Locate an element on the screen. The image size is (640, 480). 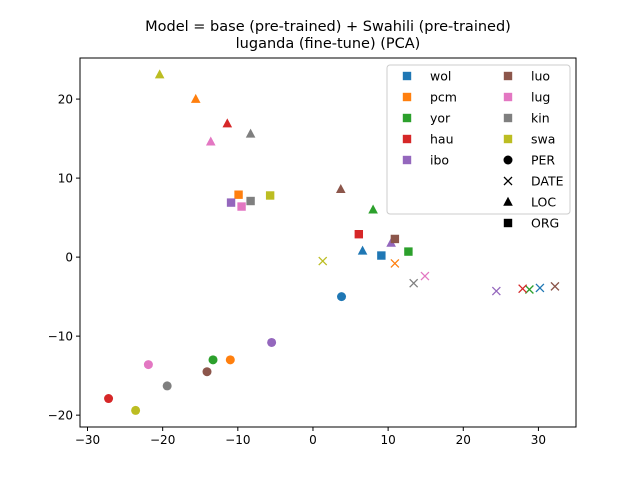
legend: wol pcm yor hau ibo luo lug kin swa PER DATE LOC ORG is located at coordinates (478, 147).